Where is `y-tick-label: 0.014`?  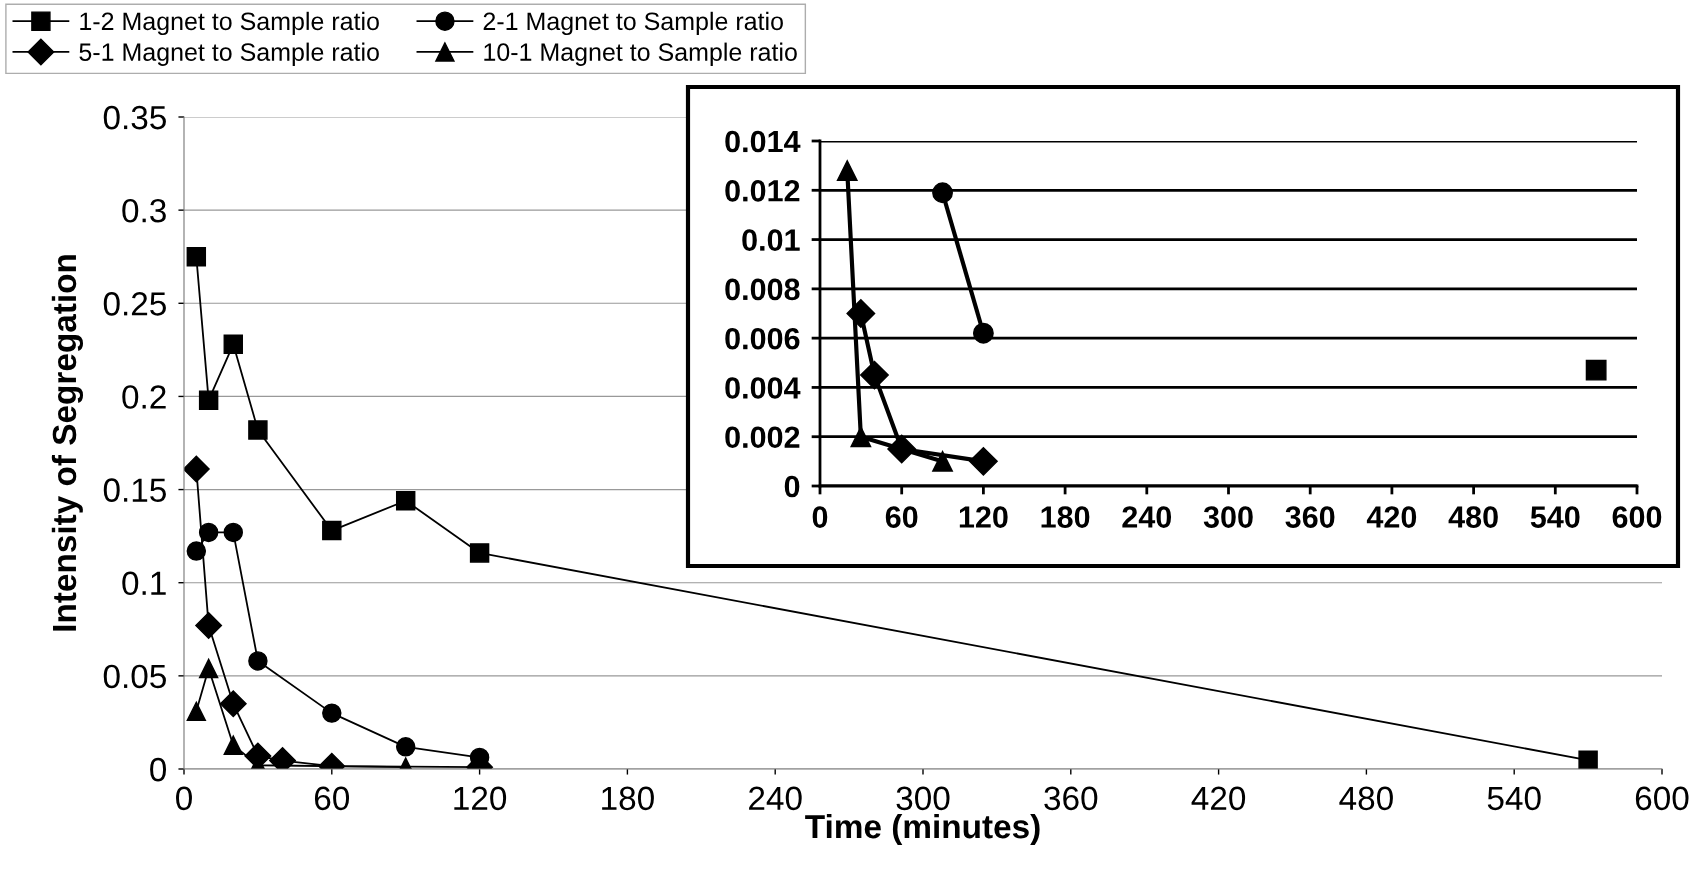
y-tick-label: 0.014 is located at coordinates (763, 141).